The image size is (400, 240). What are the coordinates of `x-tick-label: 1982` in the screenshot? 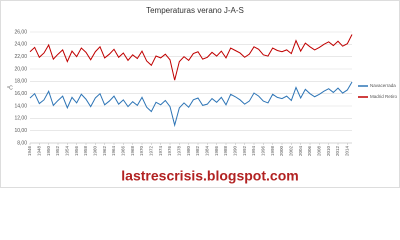 It's located at (197, 151).